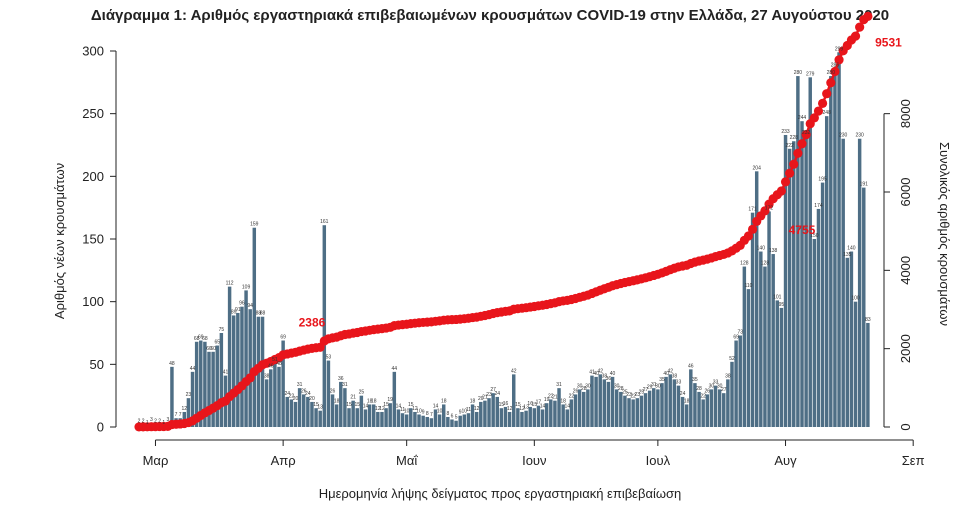 Image resolution: width=980 pixels, height=520 pixels. What do you see at coordinates (172, 364) in the screenshot?
I see `bar-value-label: 48` at bounding box center [172, 364].